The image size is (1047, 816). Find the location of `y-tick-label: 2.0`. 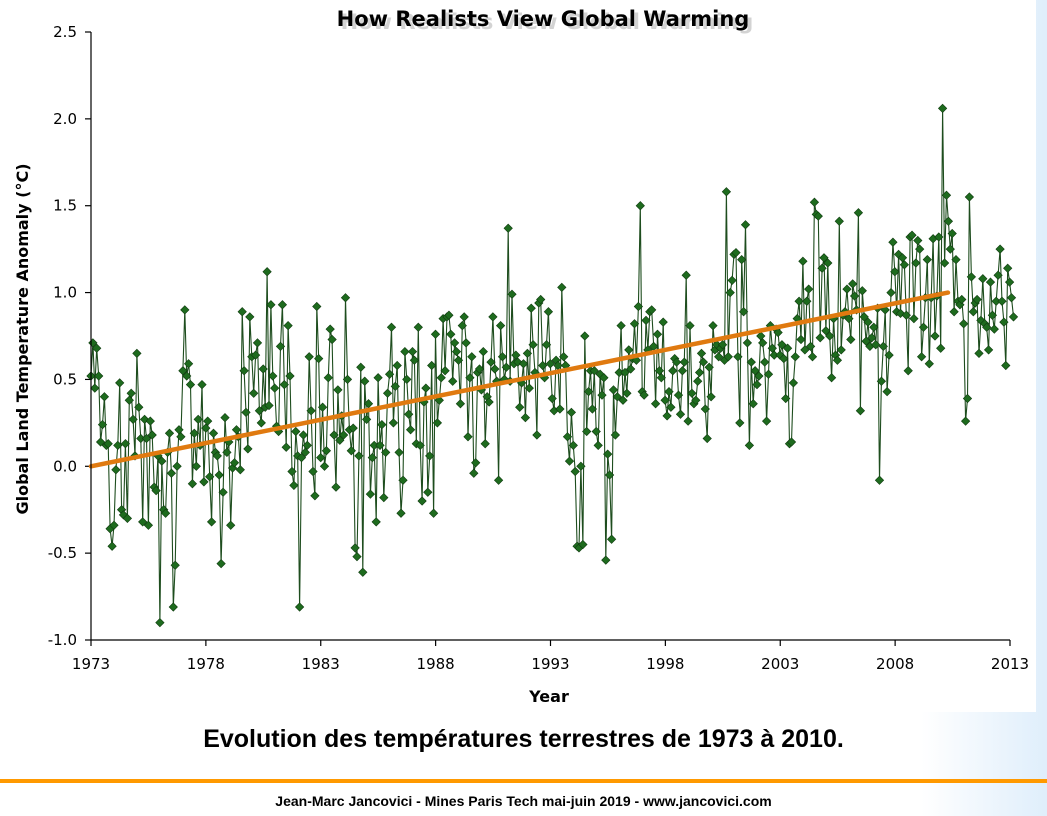

y-tick-label: 2.0 is located at coordinates (65, 119).